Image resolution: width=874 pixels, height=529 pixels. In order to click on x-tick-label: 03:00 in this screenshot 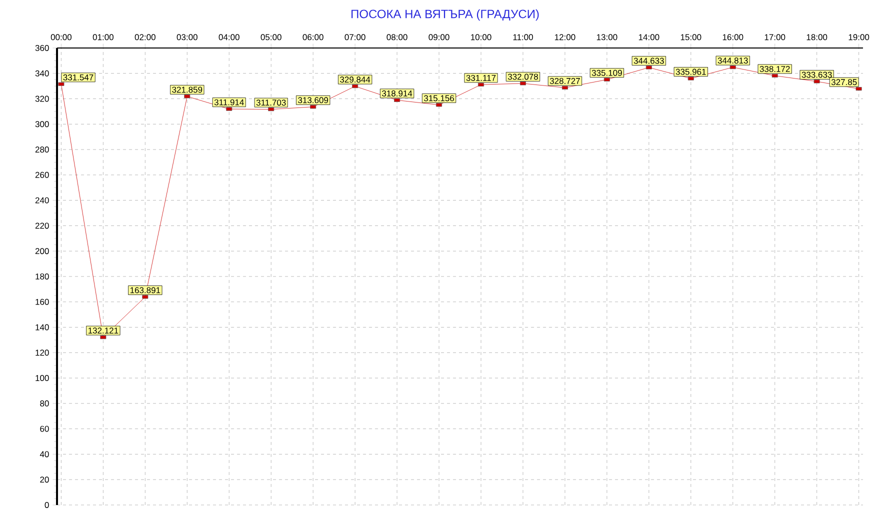, I will do `click(187, 37)`.